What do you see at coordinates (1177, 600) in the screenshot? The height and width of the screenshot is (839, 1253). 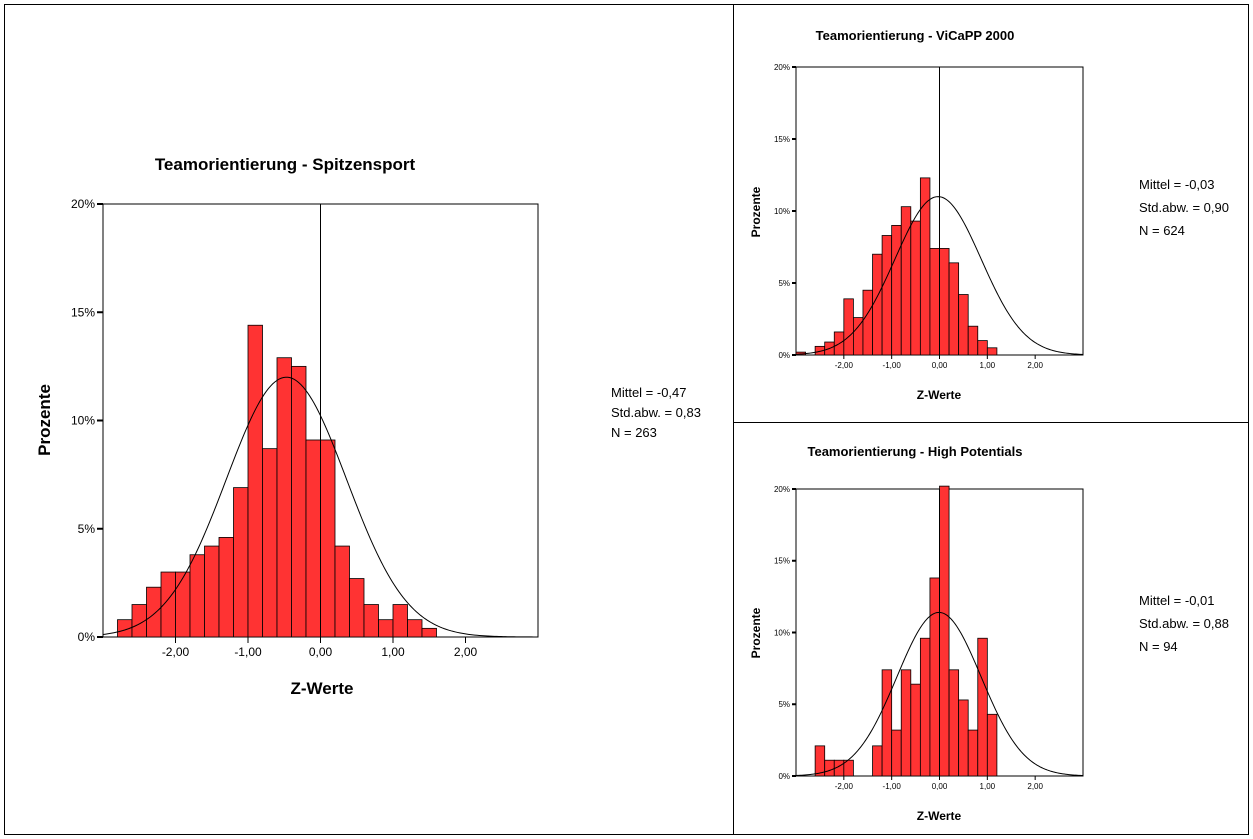 I see `mean-label: Mittel = -0,01` at bounding box center [1177, 600].